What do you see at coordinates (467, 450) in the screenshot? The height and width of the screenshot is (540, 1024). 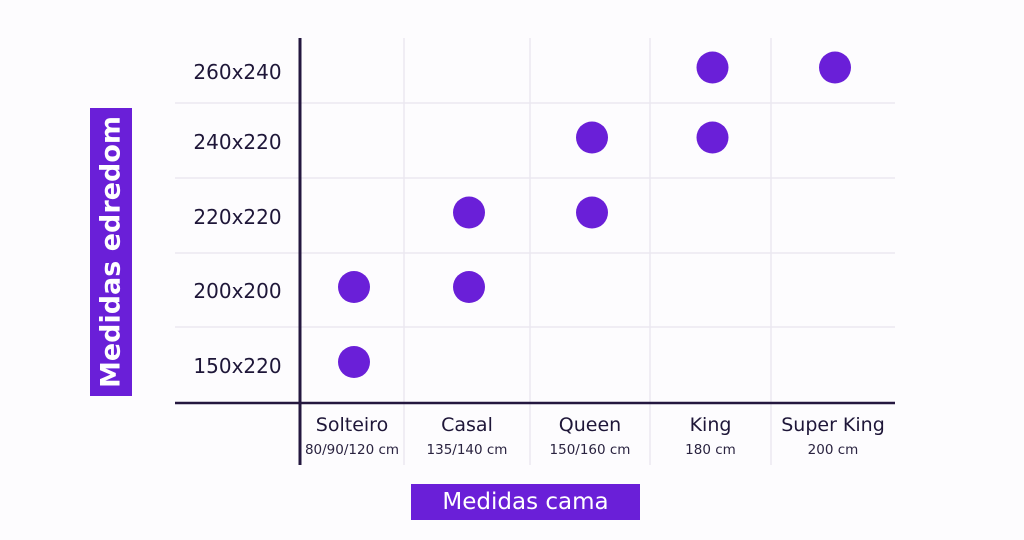 I see `x-tick-size: 135/140 cm` at bounding box center [467, 450].